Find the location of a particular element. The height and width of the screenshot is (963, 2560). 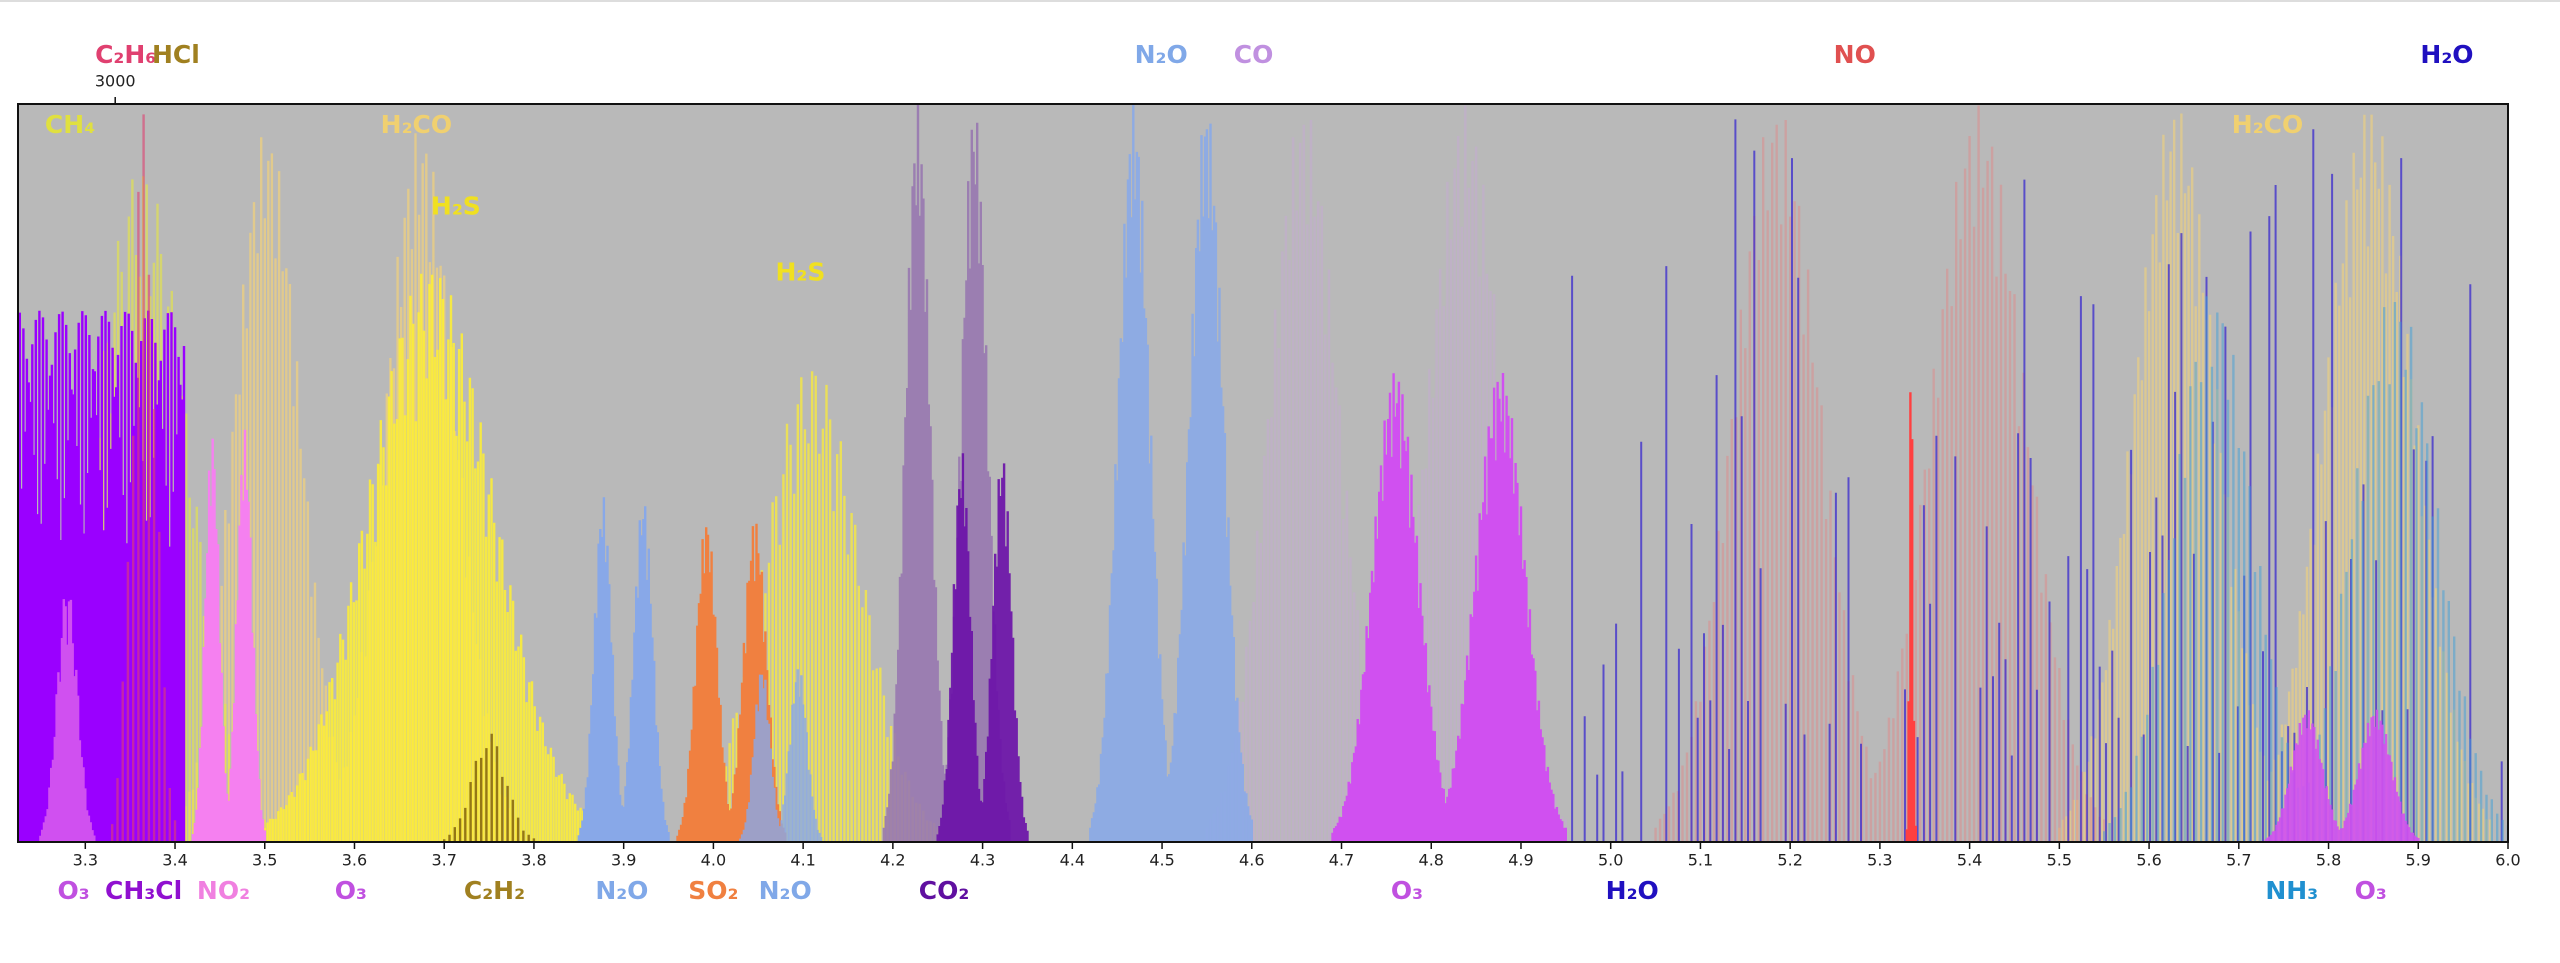

molecule-label: SO₂ is located at coordinates (713, 890).